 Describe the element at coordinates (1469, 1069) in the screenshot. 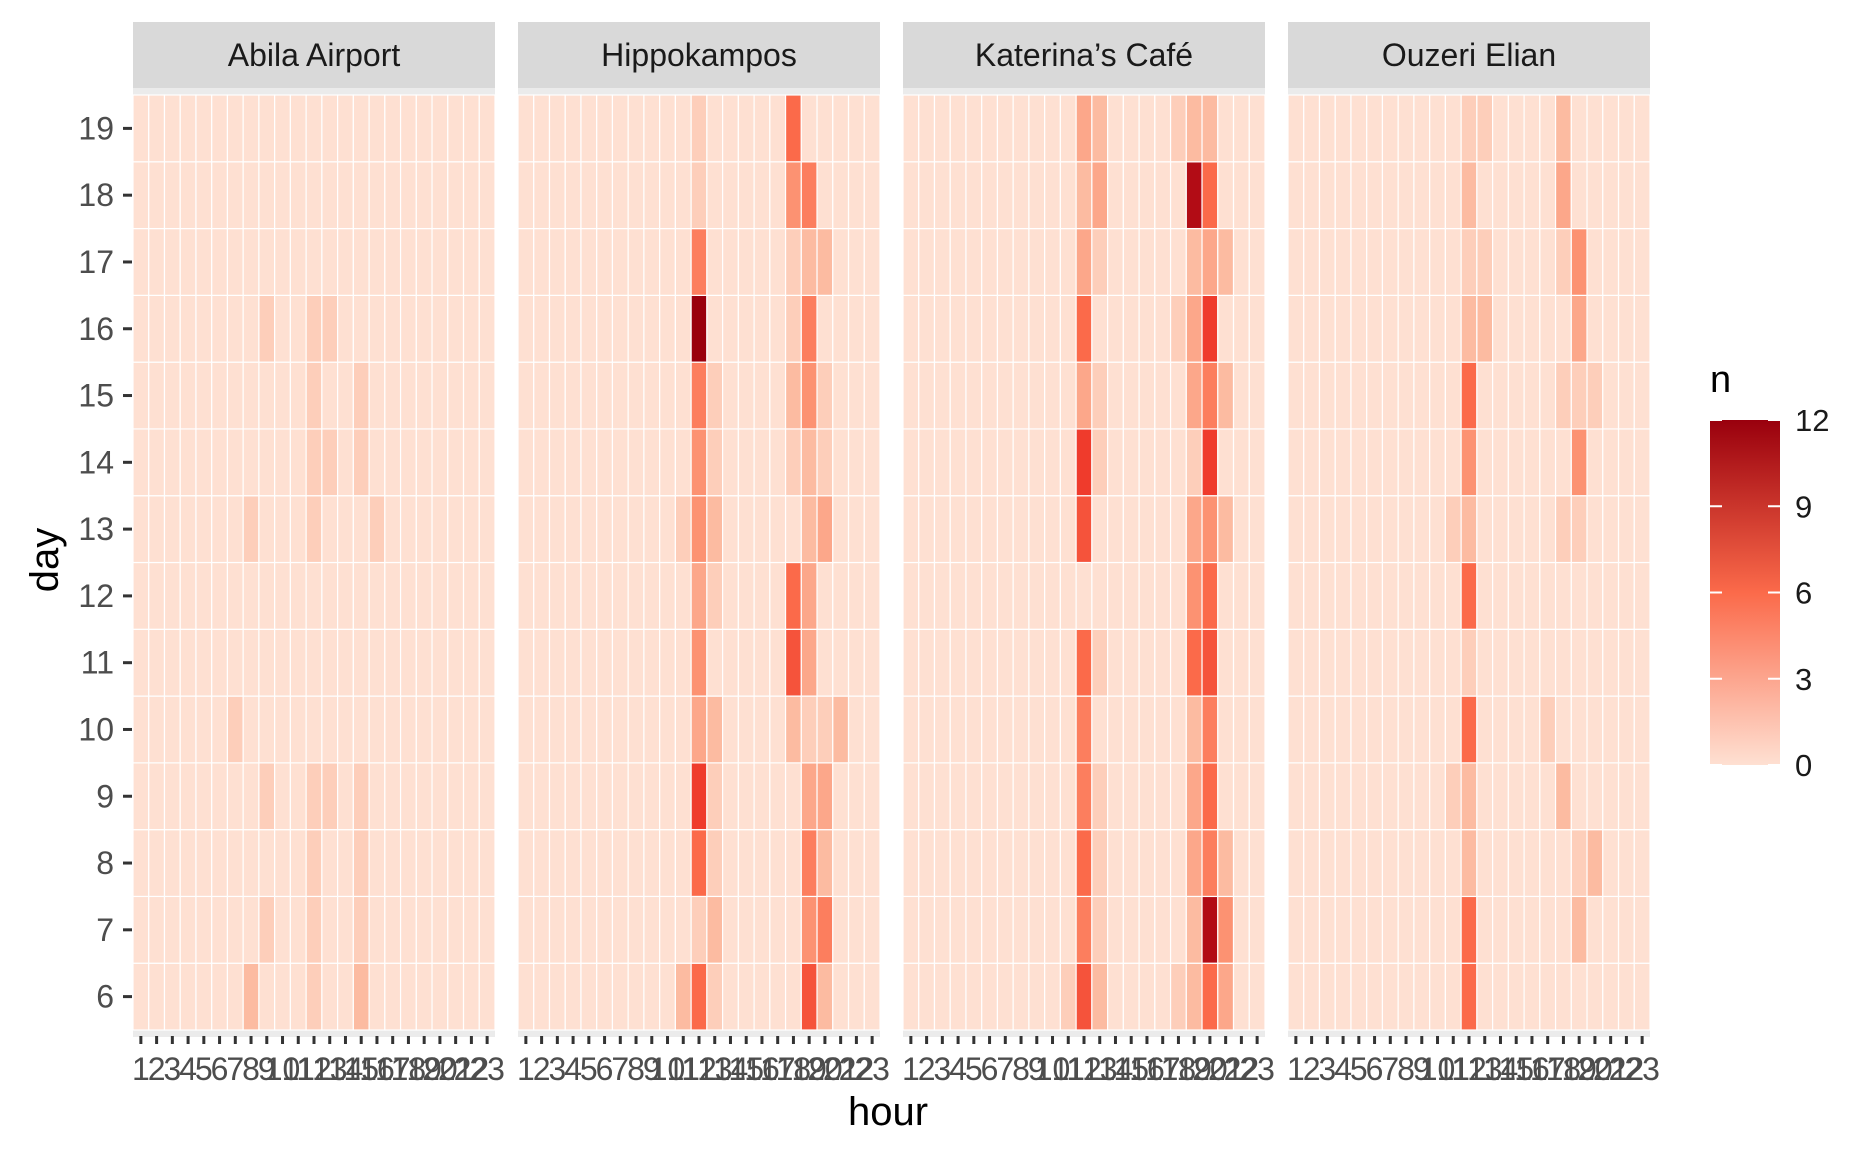

I see `x-tick-label: 12` at that location.